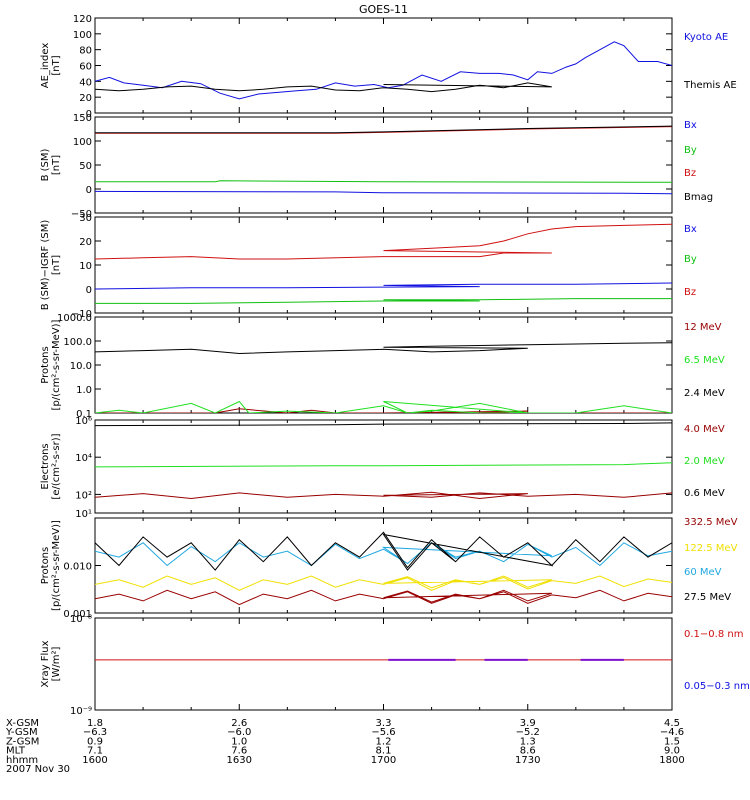 The image size is (750, 800). What do you see at coordinates (84, 390) in the screenshot?
I see `y-tick-label: 1.0` at bounding box center [84, 390].